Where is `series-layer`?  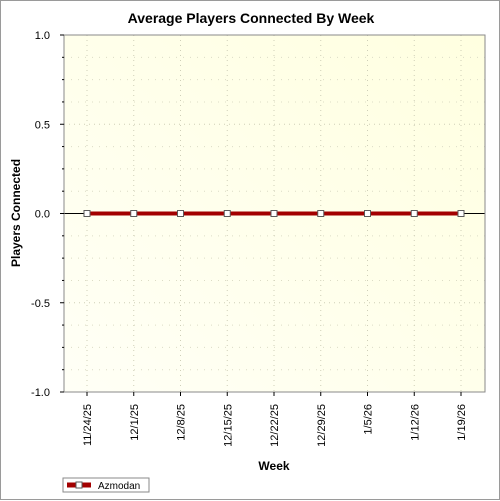
series-layer is located at coordinates (274, 213).